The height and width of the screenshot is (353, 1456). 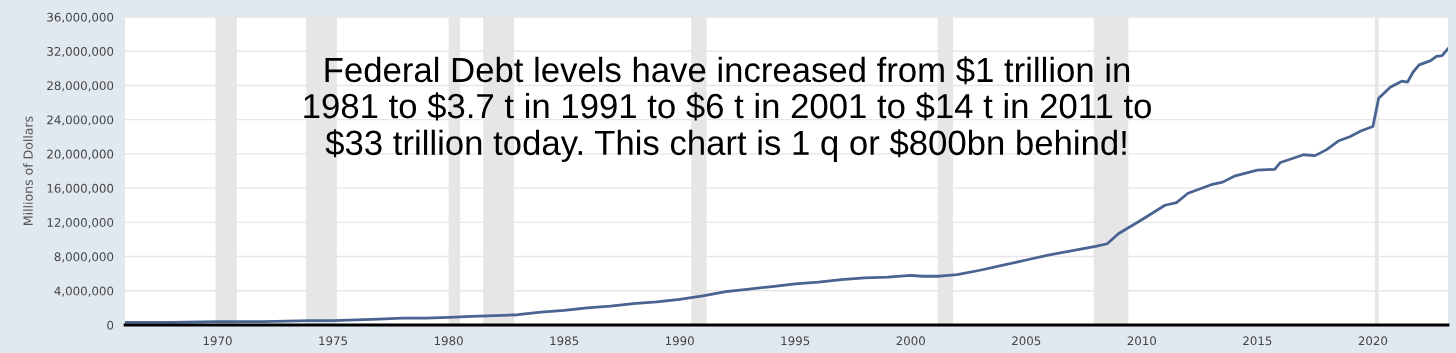 What do you see at coordinates (1026, 341) in the screenshot?
I see `x-tick-label: 2005` at bounding box center [1026, 341].